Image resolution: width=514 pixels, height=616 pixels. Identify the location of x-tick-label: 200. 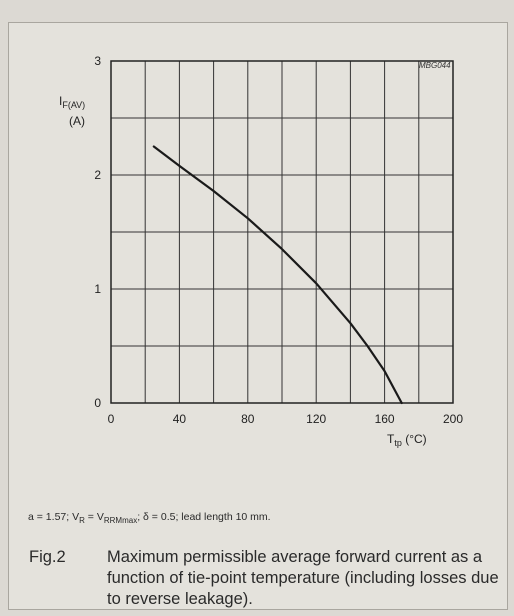
(453, 419).